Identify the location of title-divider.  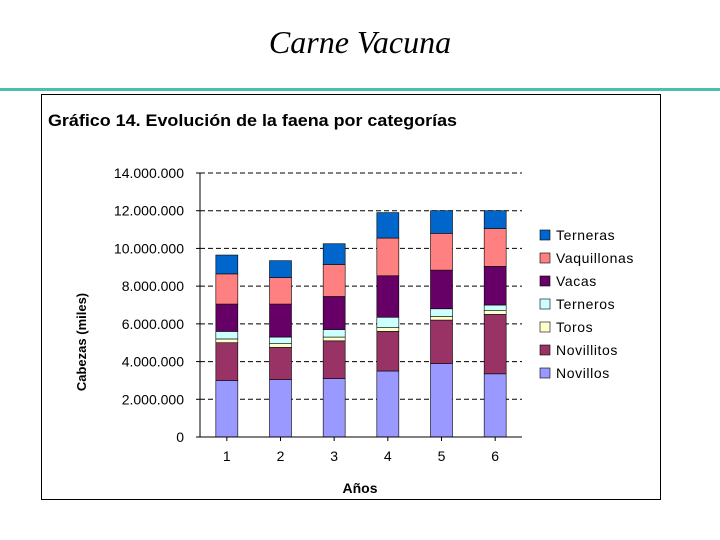
(360, 89).